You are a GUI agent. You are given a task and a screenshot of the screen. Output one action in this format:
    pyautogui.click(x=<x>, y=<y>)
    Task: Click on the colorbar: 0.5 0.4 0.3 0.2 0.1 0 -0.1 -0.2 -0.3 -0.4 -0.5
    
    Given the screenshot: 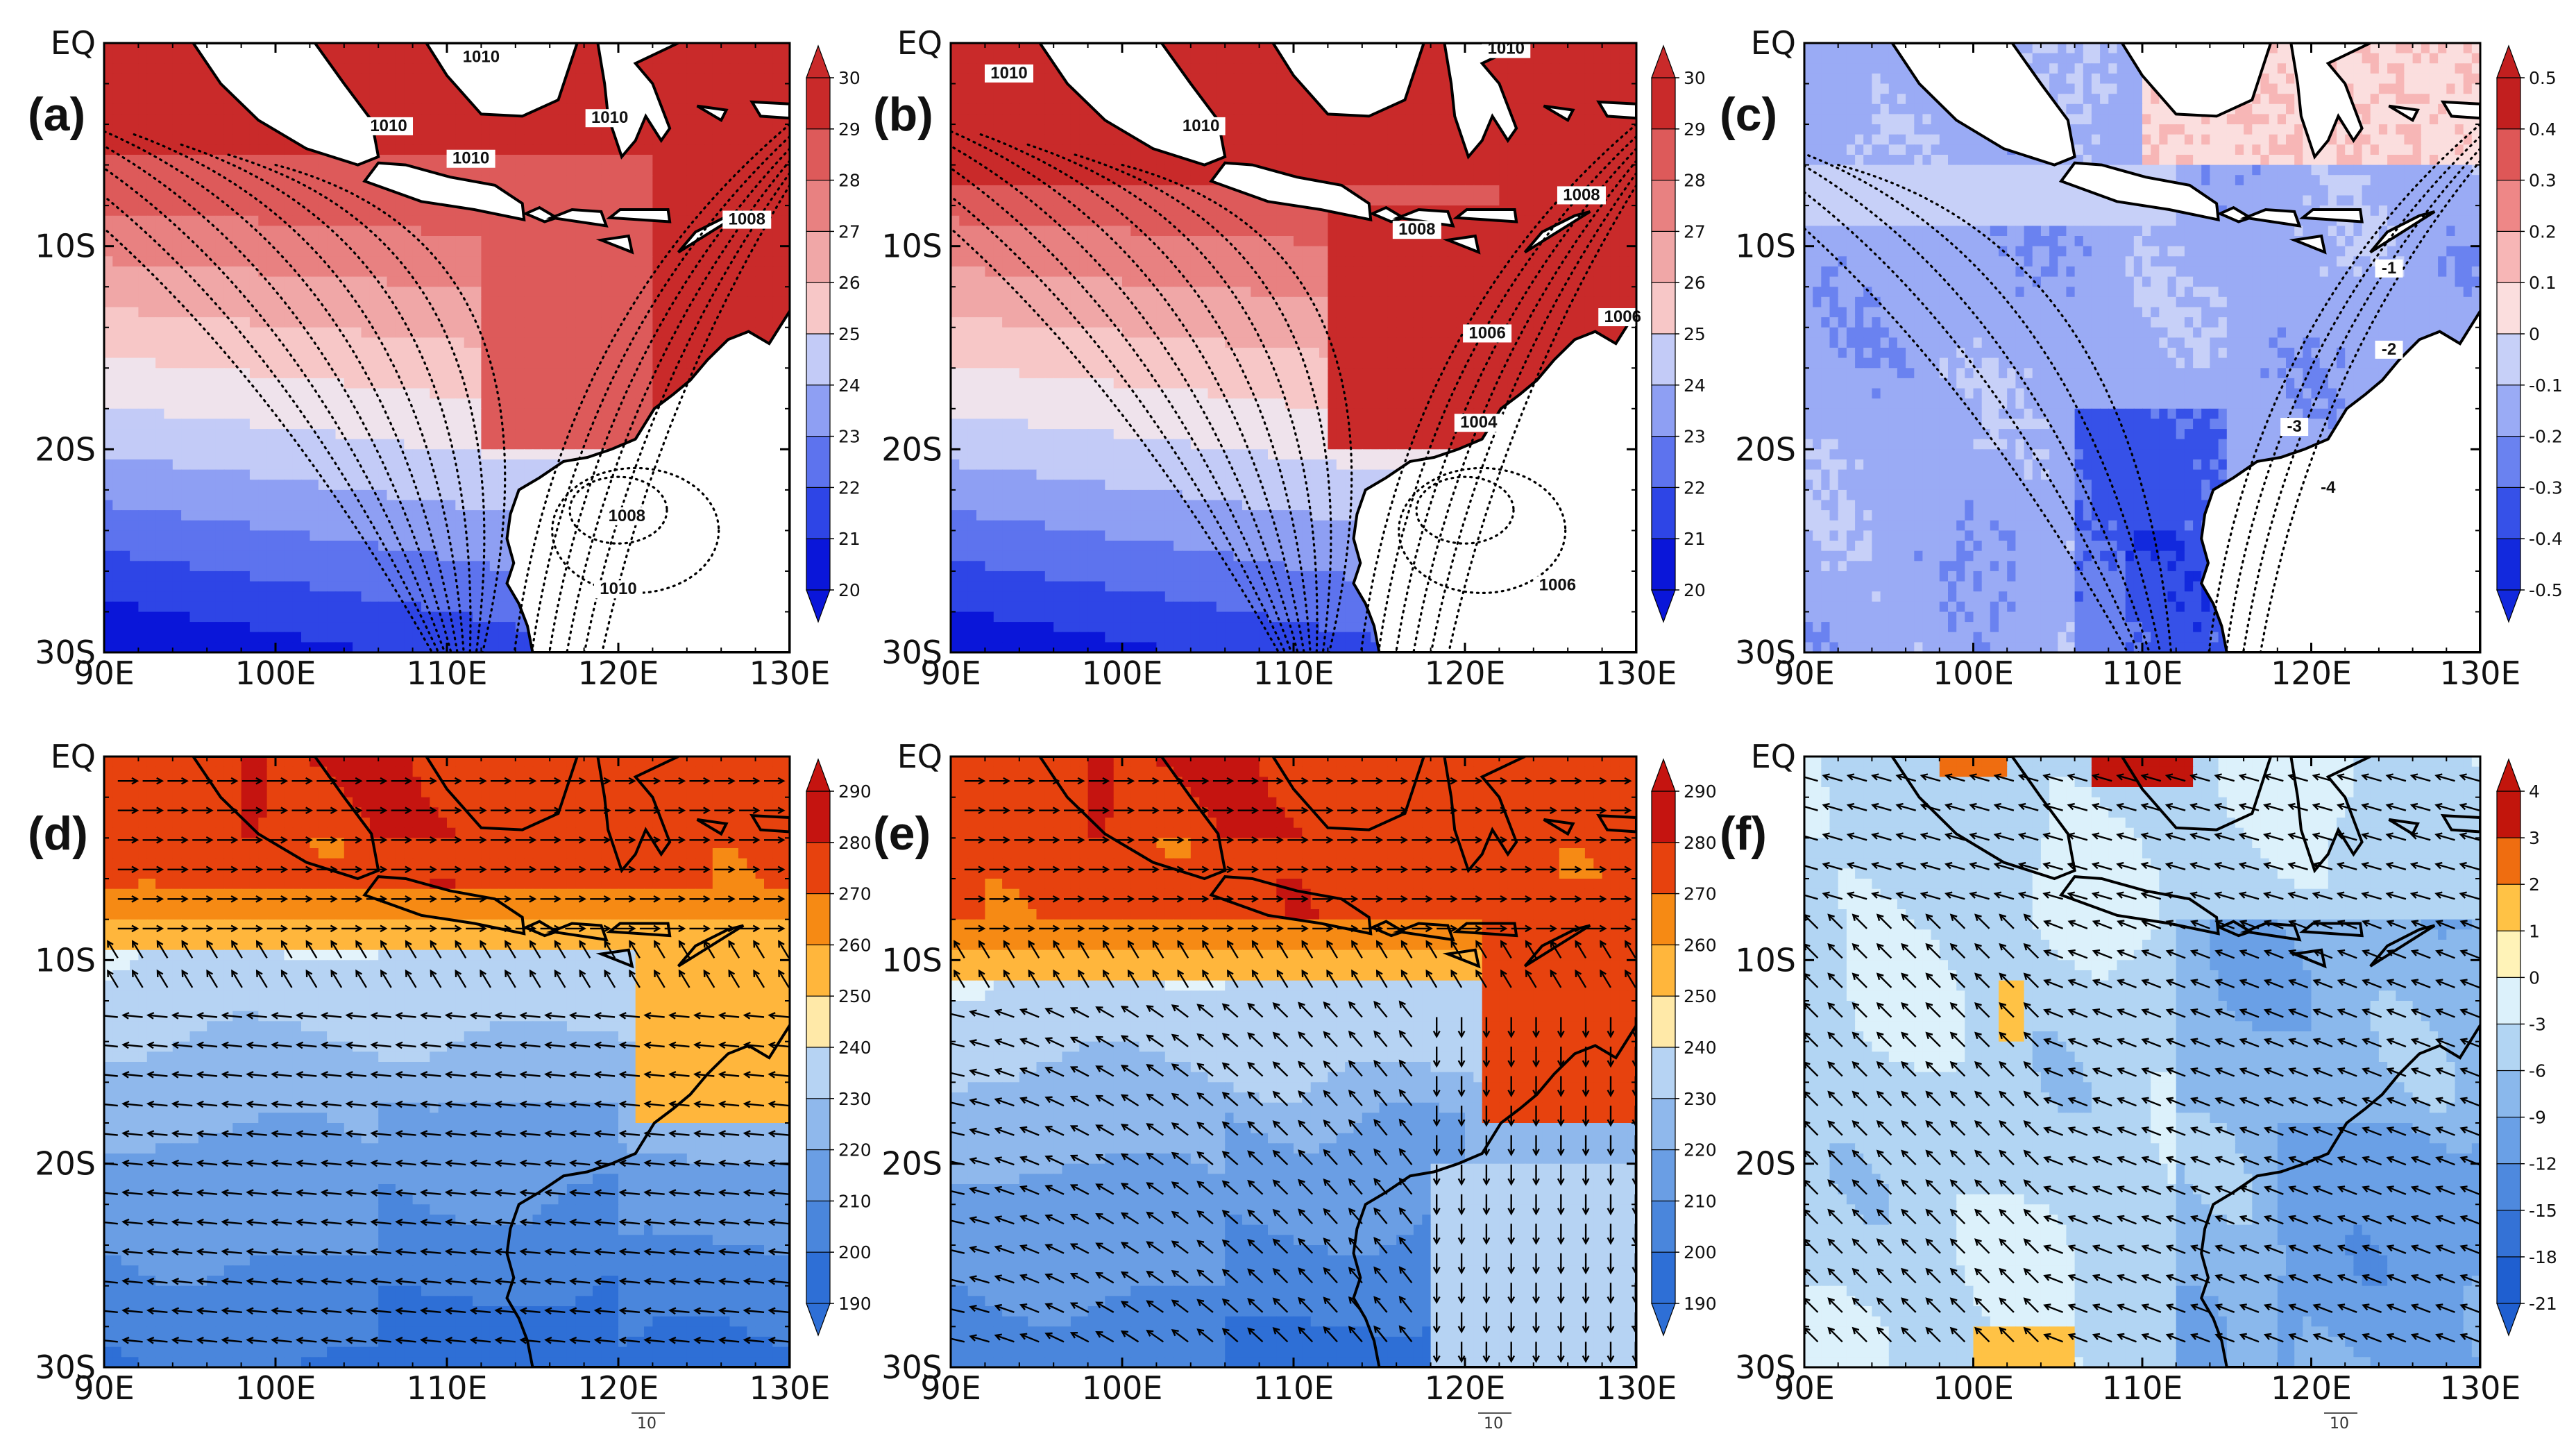 What is the action you would take?
    pyautogui.click(x=2530, y=334)
    